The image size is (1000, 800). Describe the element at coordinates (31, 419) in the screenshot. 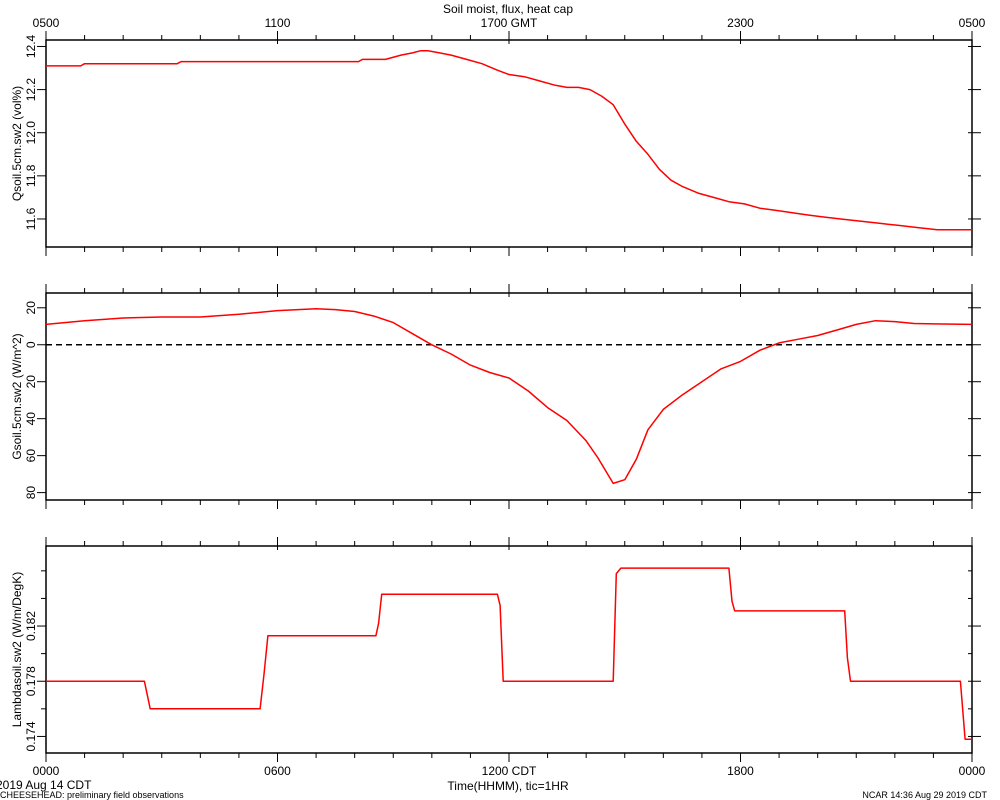

I see `flux-y-tick-label: 40` at that location.